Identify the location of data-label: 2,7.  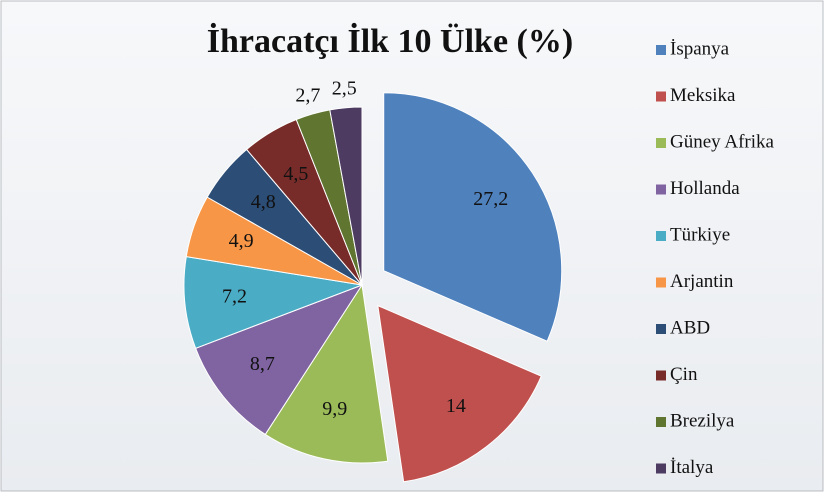
(307, 95).